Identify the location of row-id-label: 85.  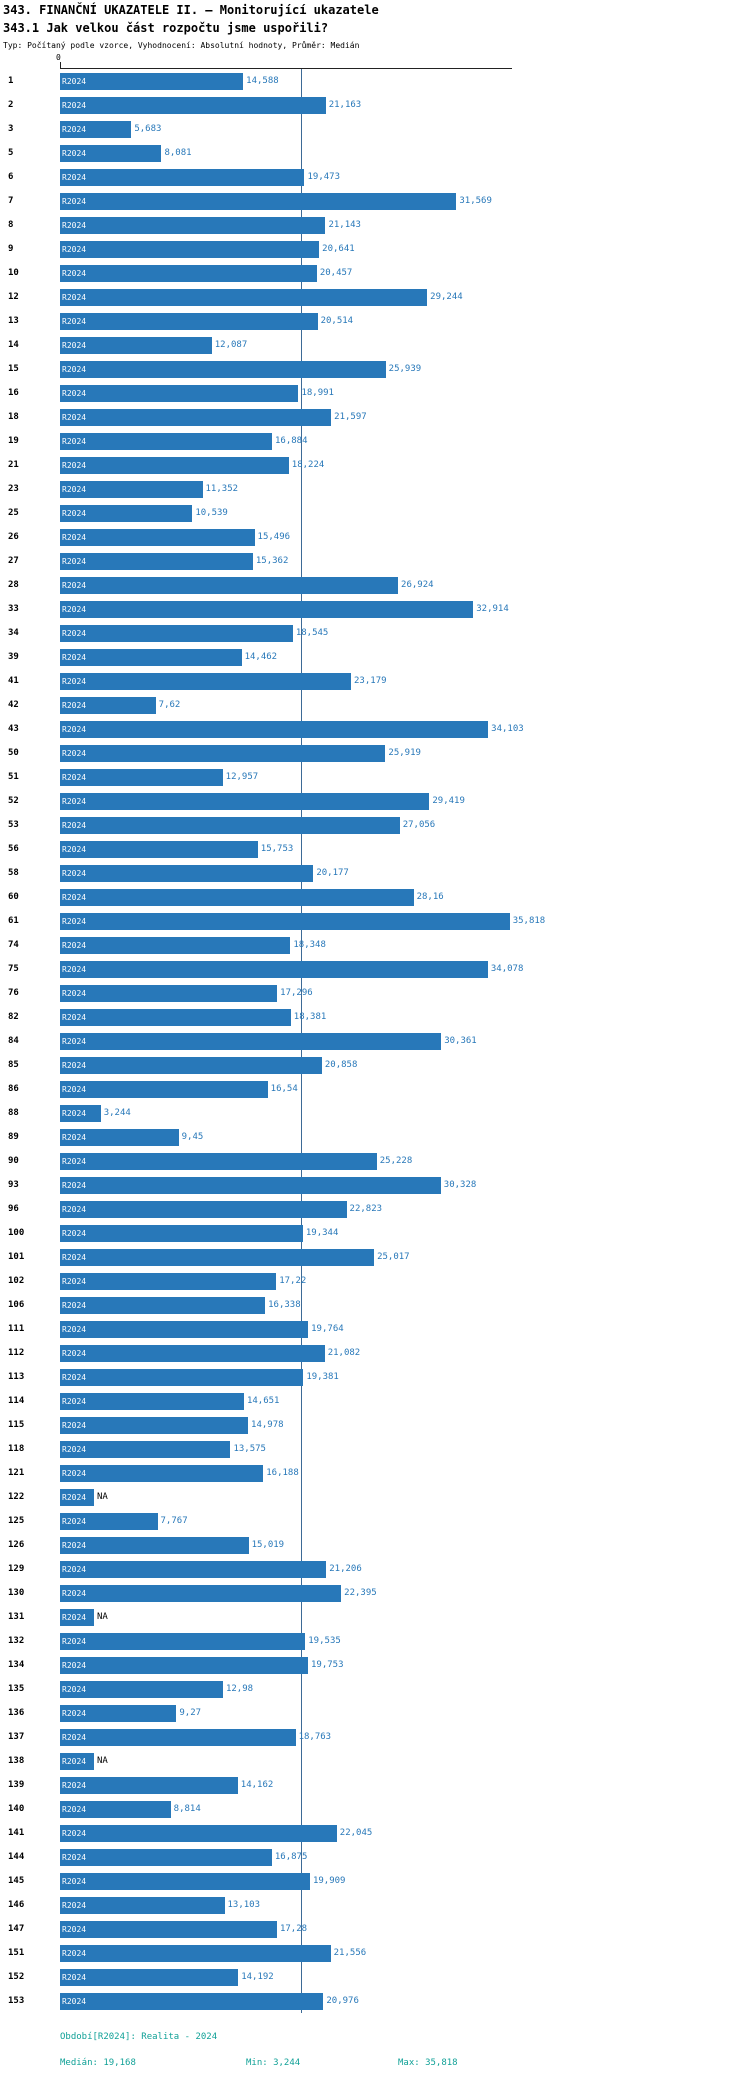
(13, 1065).